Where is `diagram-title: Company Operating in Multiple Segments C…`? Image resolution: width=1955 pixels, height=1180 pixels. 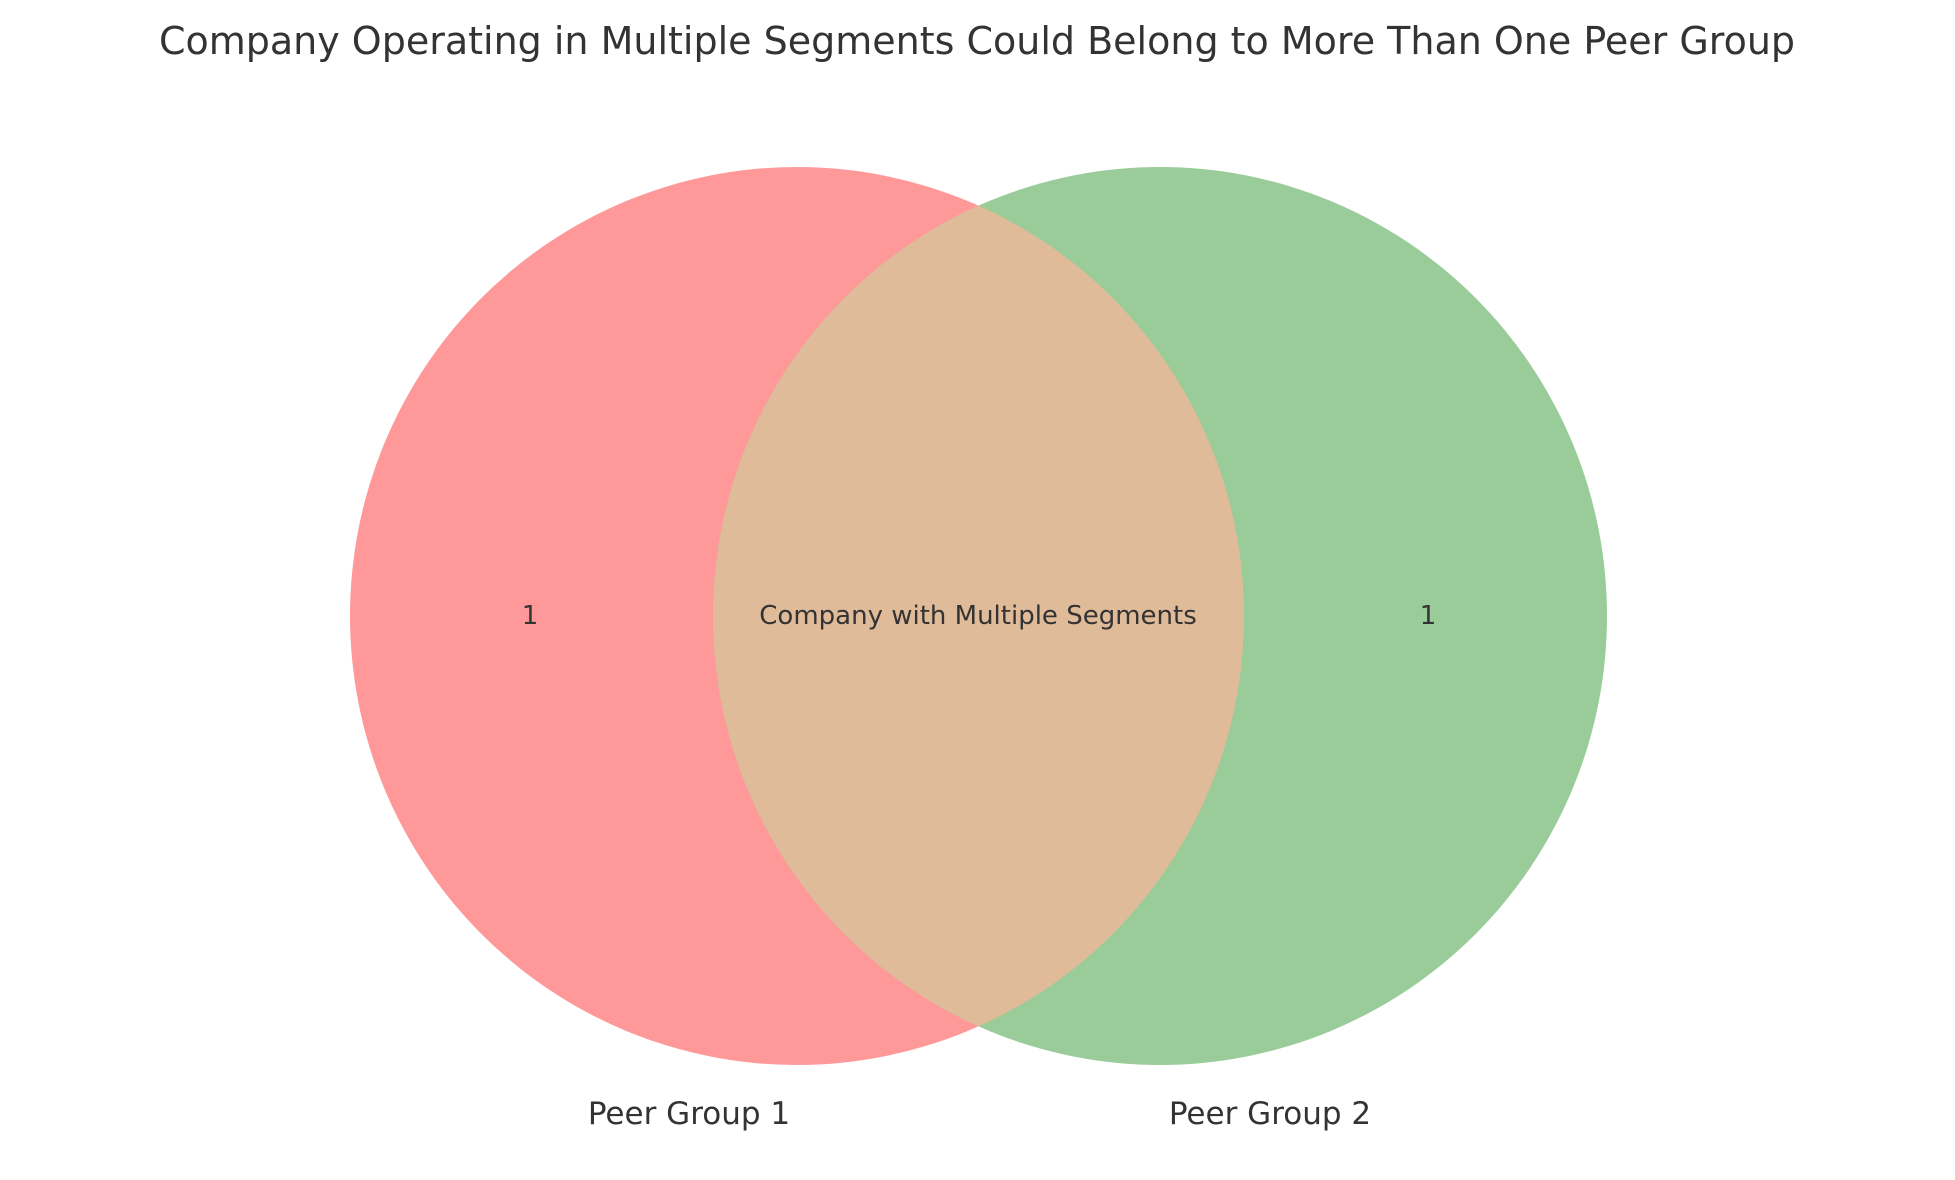
diagram-title: Company Operating in Multiple Segments C… is located at coordinates (977, 41).